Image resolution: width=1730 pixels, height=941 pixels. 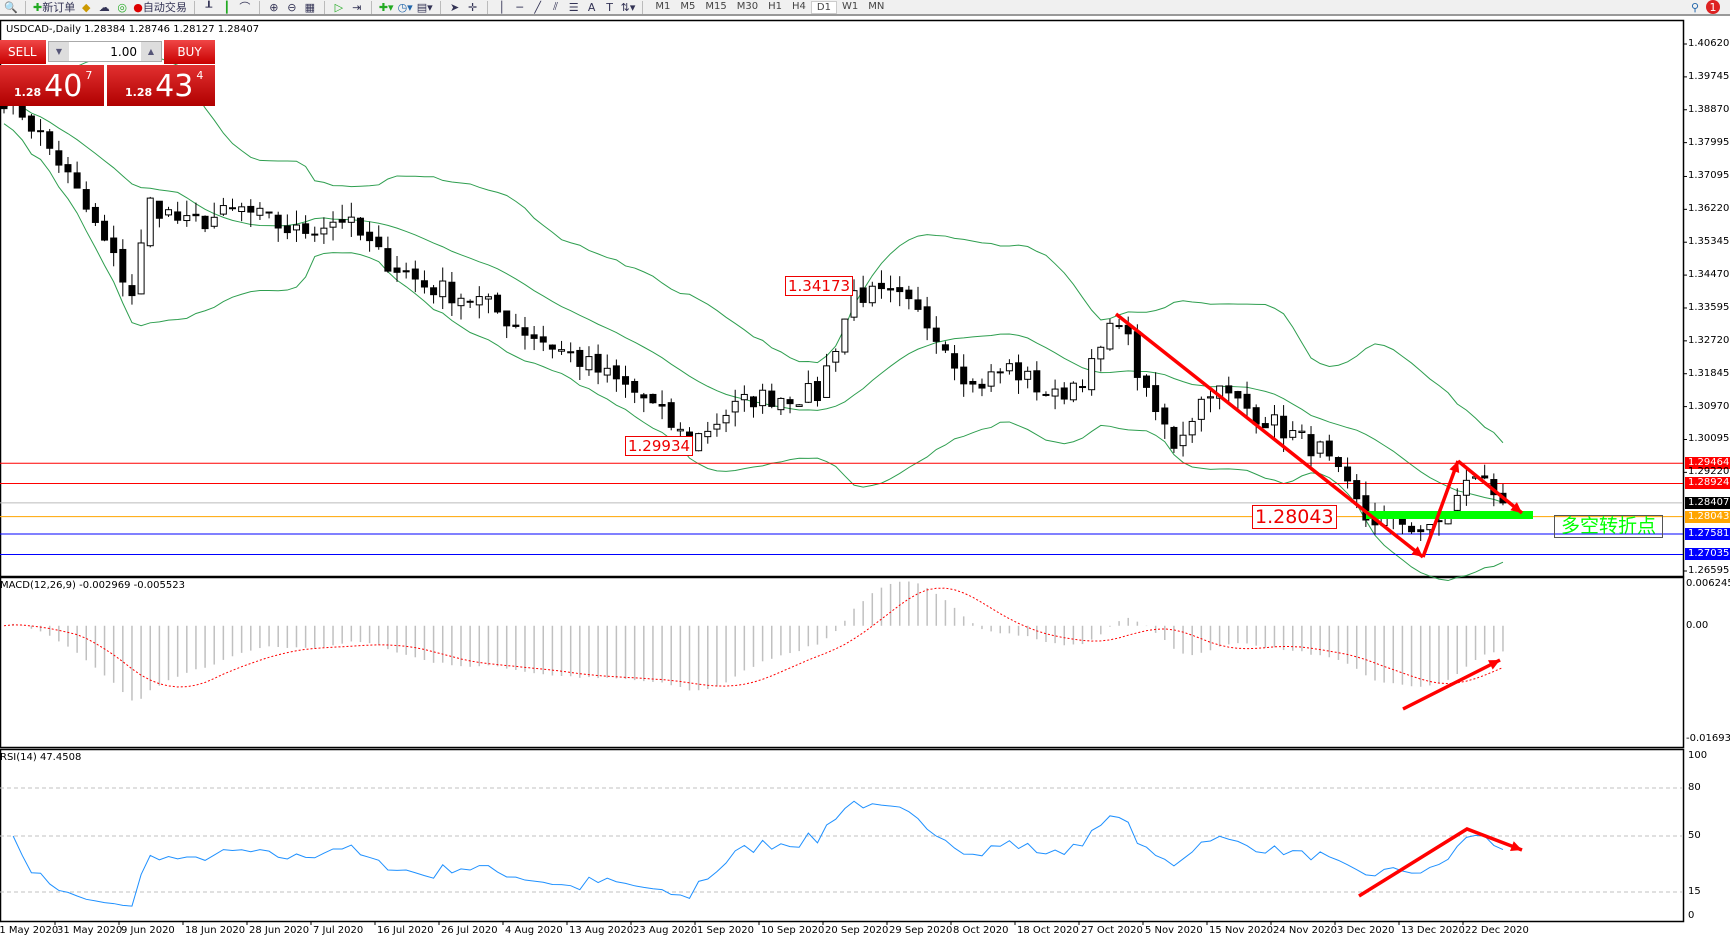 What do you see at coordinates (609, 7) in the screenshot?
I see `text-label-icon: T` at bounding box center [609, 7].